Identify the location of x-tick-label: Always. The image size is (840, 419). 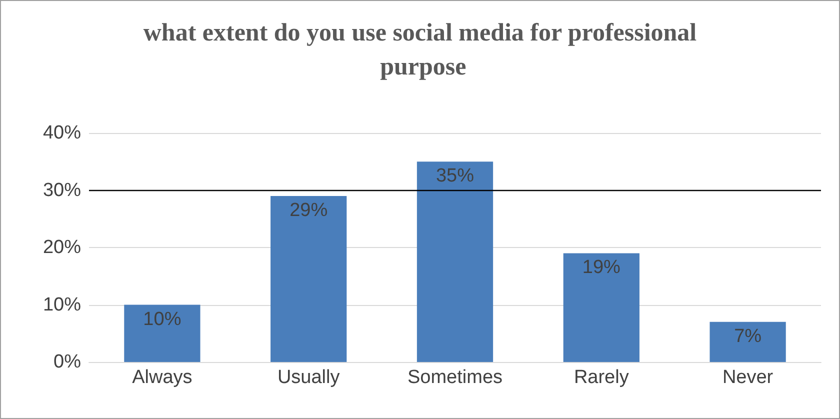
(162, 377).